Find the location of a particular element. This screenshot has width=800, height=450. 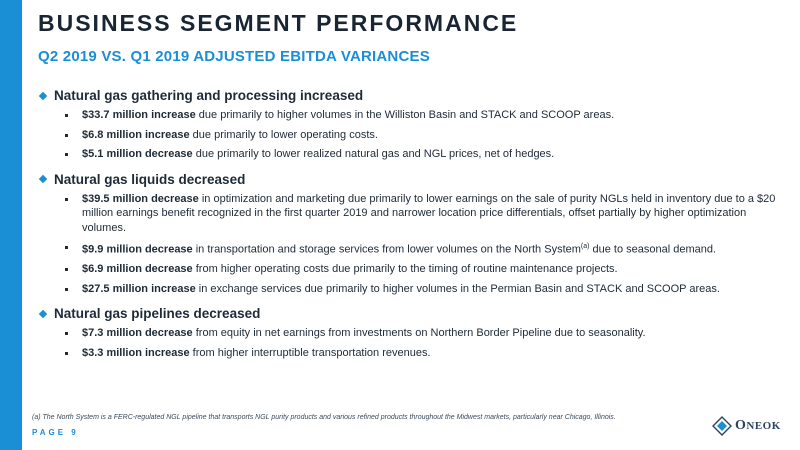

oneok-diamond-icon is located at coordinates (722, 426).